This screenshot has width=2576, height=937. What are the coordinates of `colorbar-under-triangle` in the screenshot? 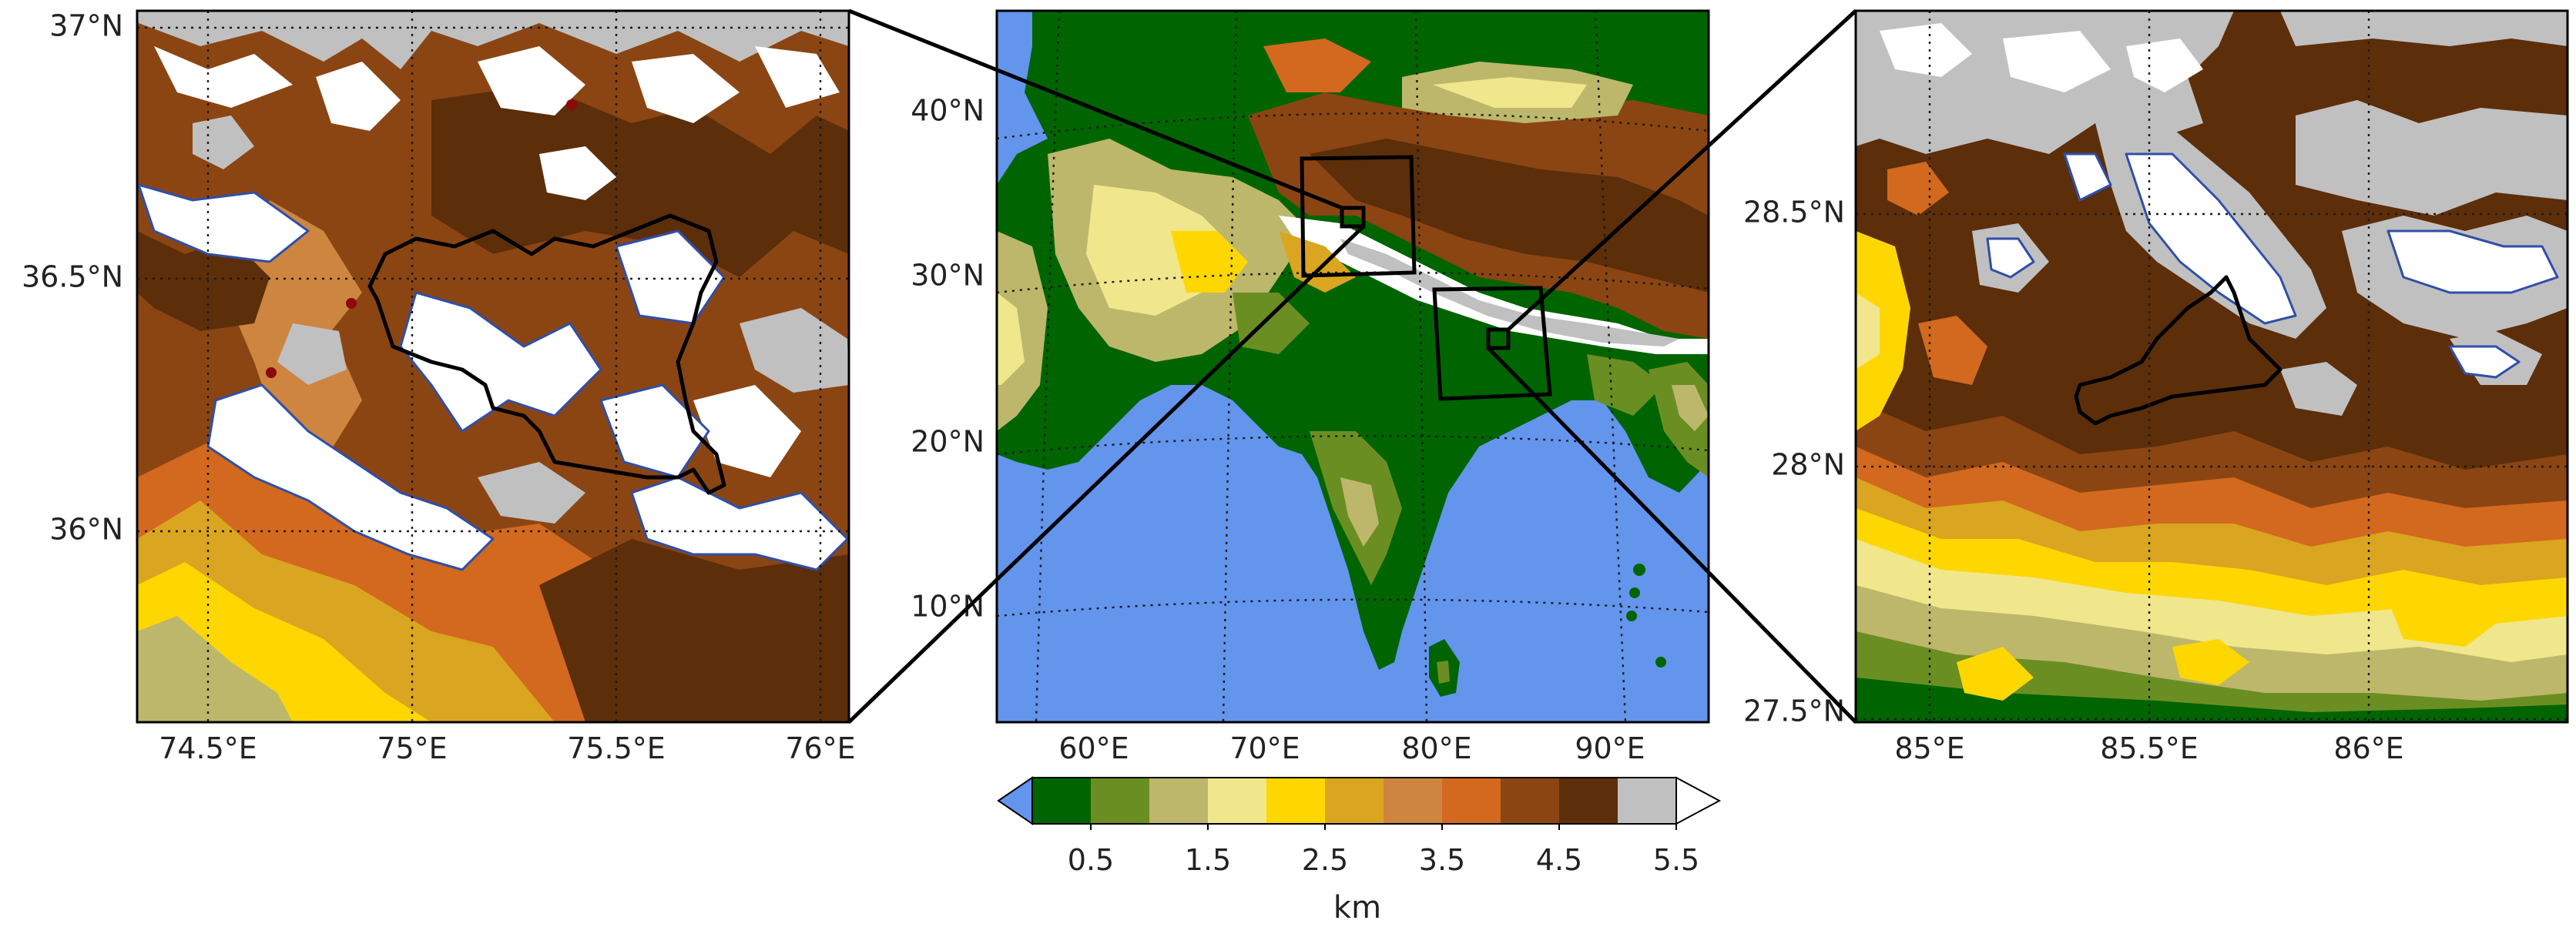 It's located at (1015, 801).